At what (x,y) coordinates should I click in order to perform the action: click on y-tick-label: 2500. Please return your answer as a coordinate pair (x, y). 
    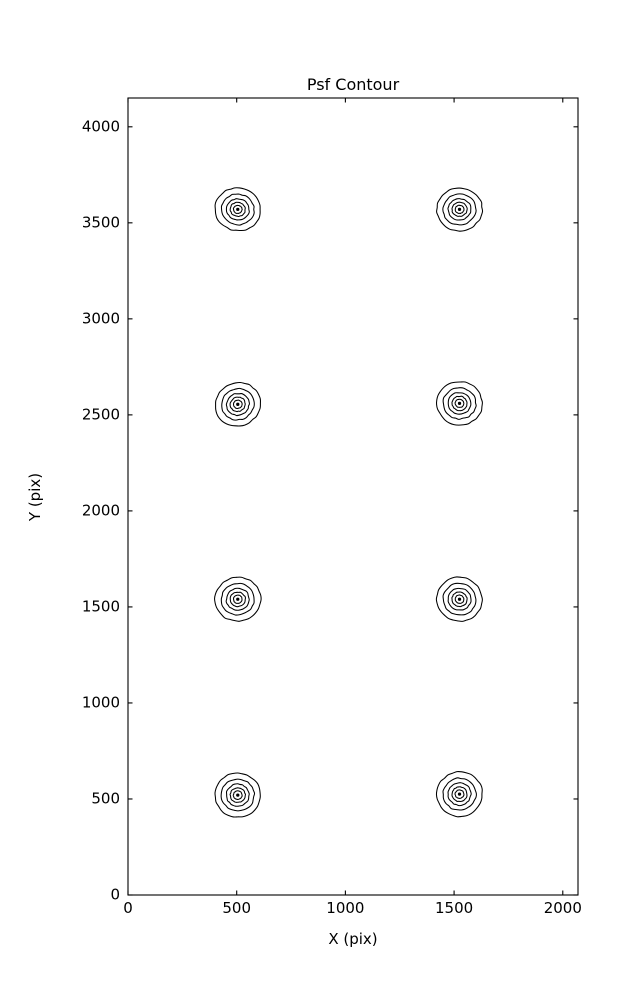
    Looking at the image, I should click on (101, 414).